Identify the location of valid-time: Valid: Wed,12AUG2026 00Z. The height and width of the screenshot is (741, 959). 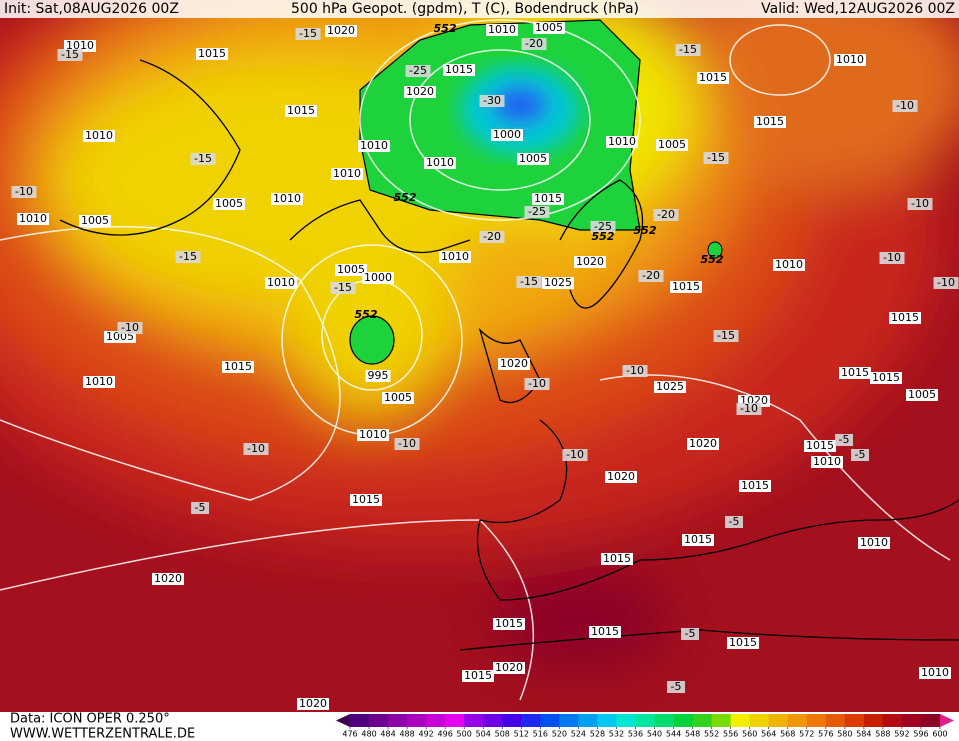
(858, 9).